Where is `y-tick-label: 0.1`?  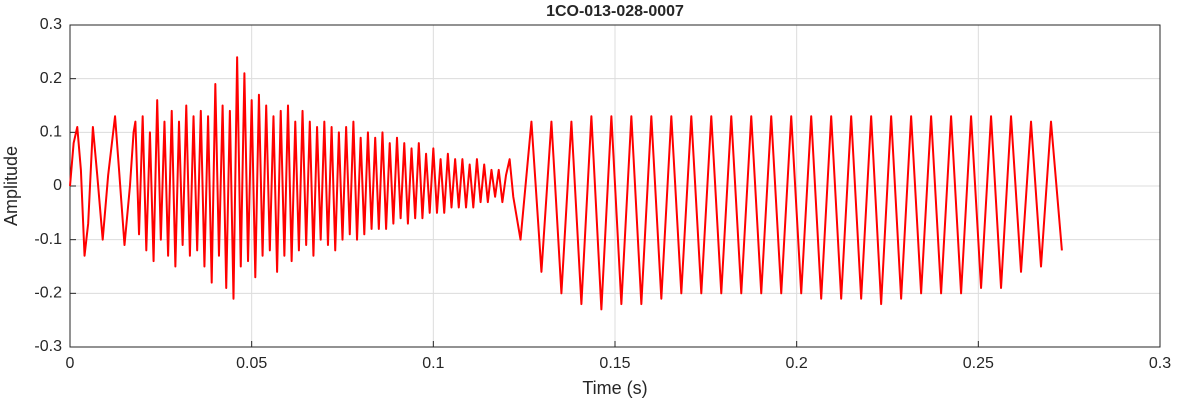 y-tick-label: 0.1 is located at coordinates (51, 132).